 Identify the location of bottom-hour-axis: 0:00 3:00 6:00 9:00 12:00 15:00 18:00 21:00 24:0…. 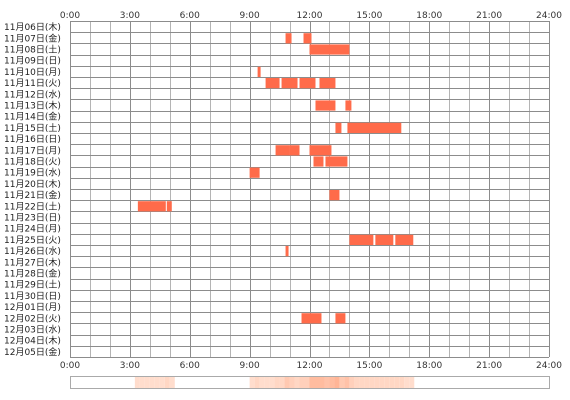
(311, 366).